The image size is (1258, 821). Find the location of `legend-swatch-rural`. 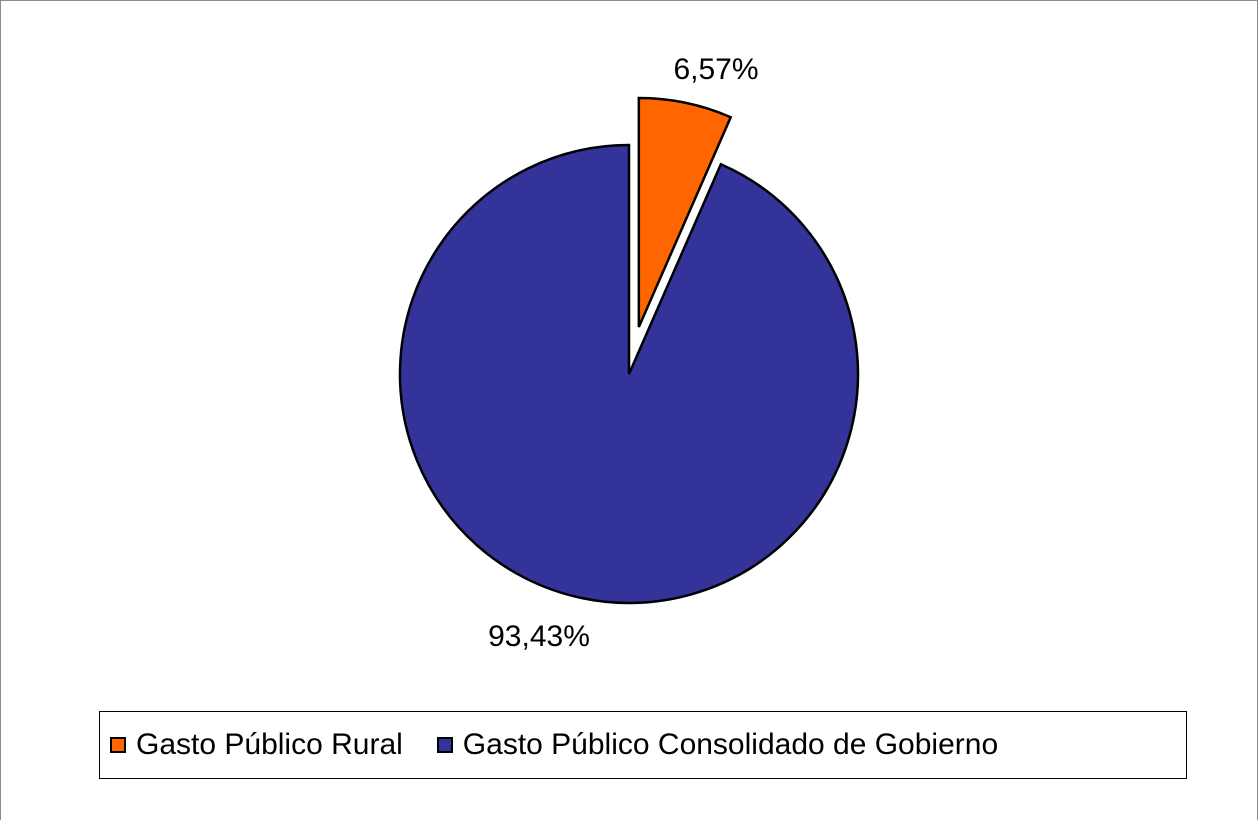

legend-swatch-rural is located at coordinates (118, 745).